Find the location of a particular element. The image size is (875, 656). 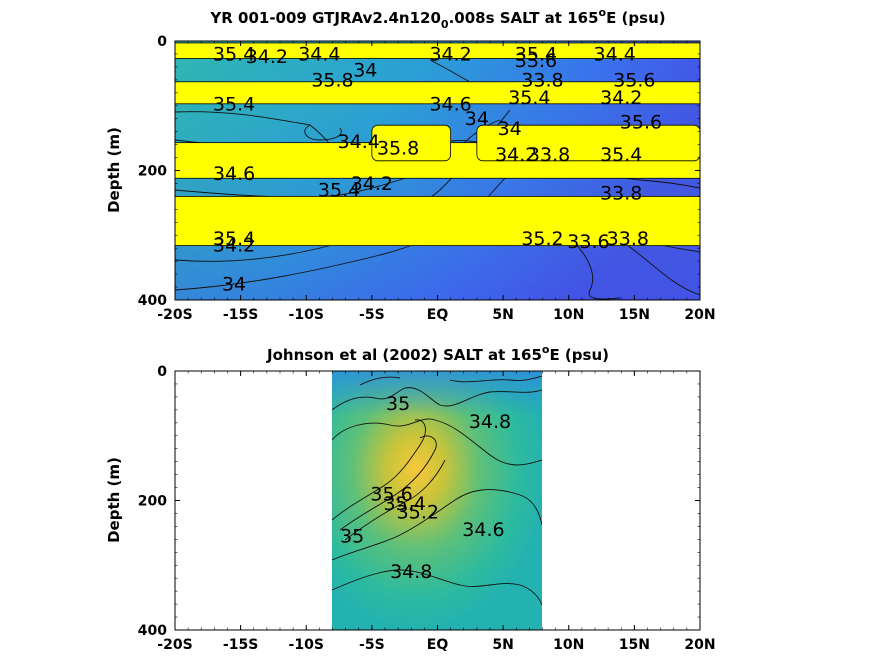

chart-2-salinity-field-top-shade is located at coordinates (437, 393).